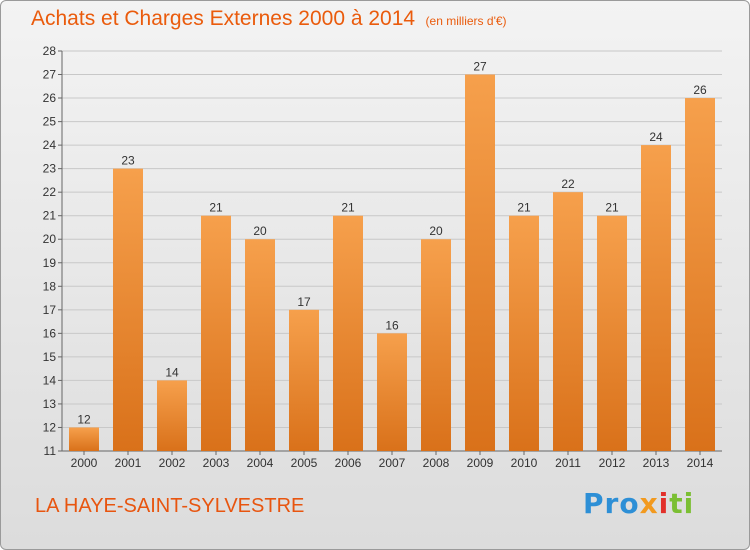  What do you see at coordinates (172, 463) in the screenshot?
I see `x-tick-label: 2002` at bounding box center [172, 463].